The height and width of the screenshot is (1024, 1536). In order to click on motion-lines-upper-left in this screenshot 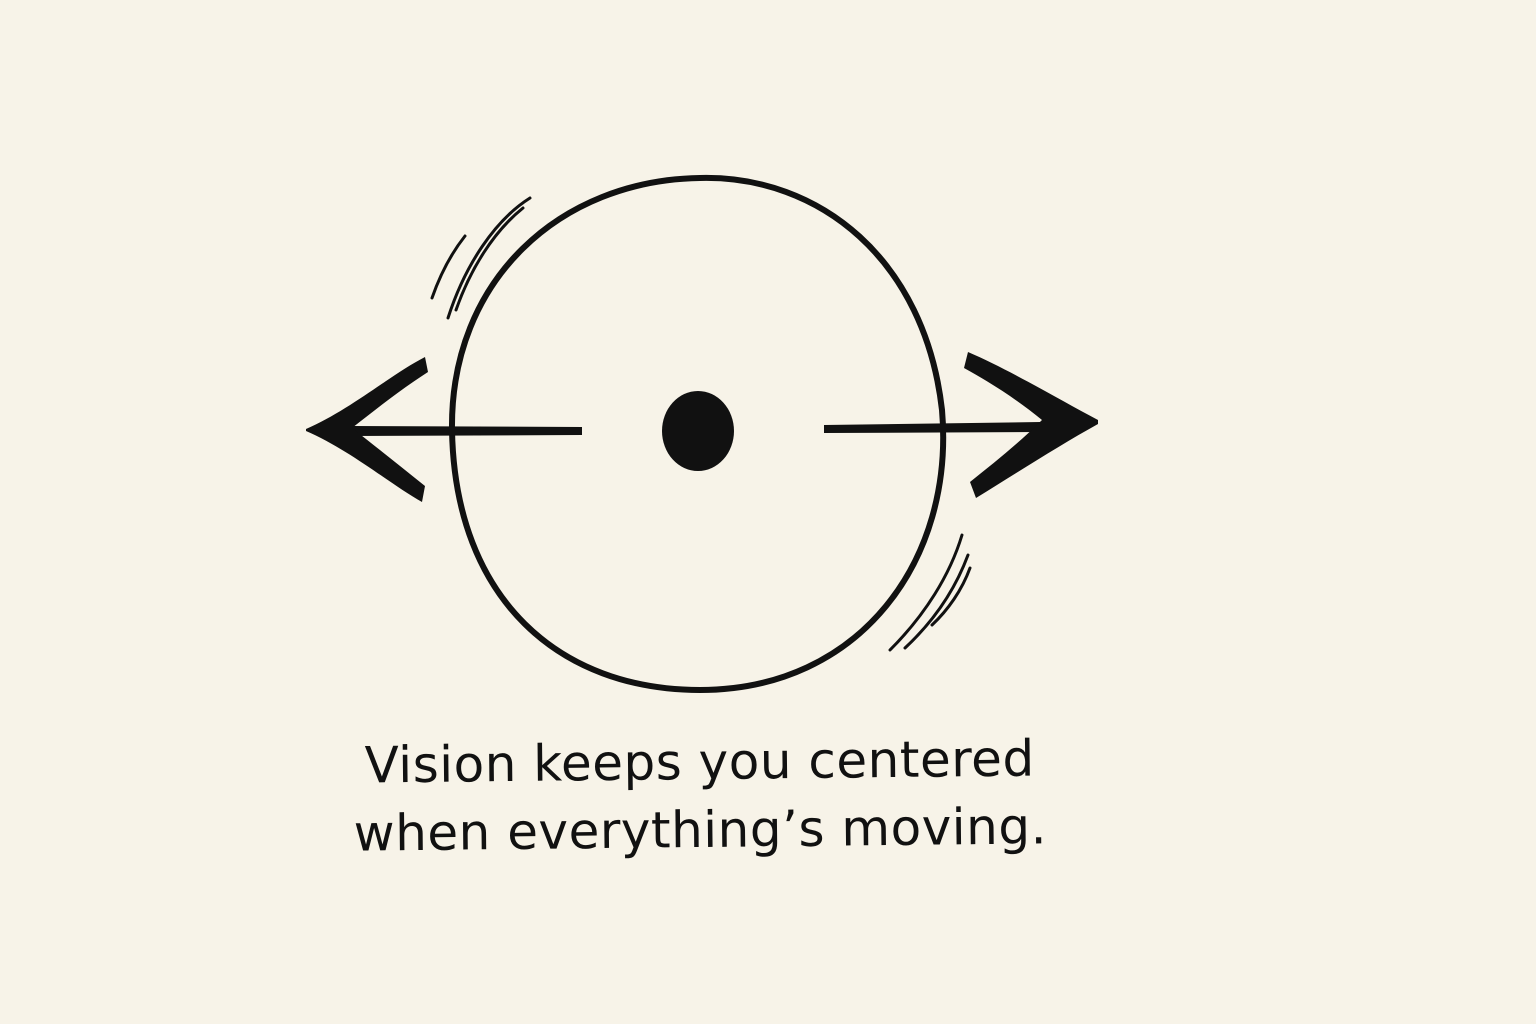, I will do `click(481, 258)`.